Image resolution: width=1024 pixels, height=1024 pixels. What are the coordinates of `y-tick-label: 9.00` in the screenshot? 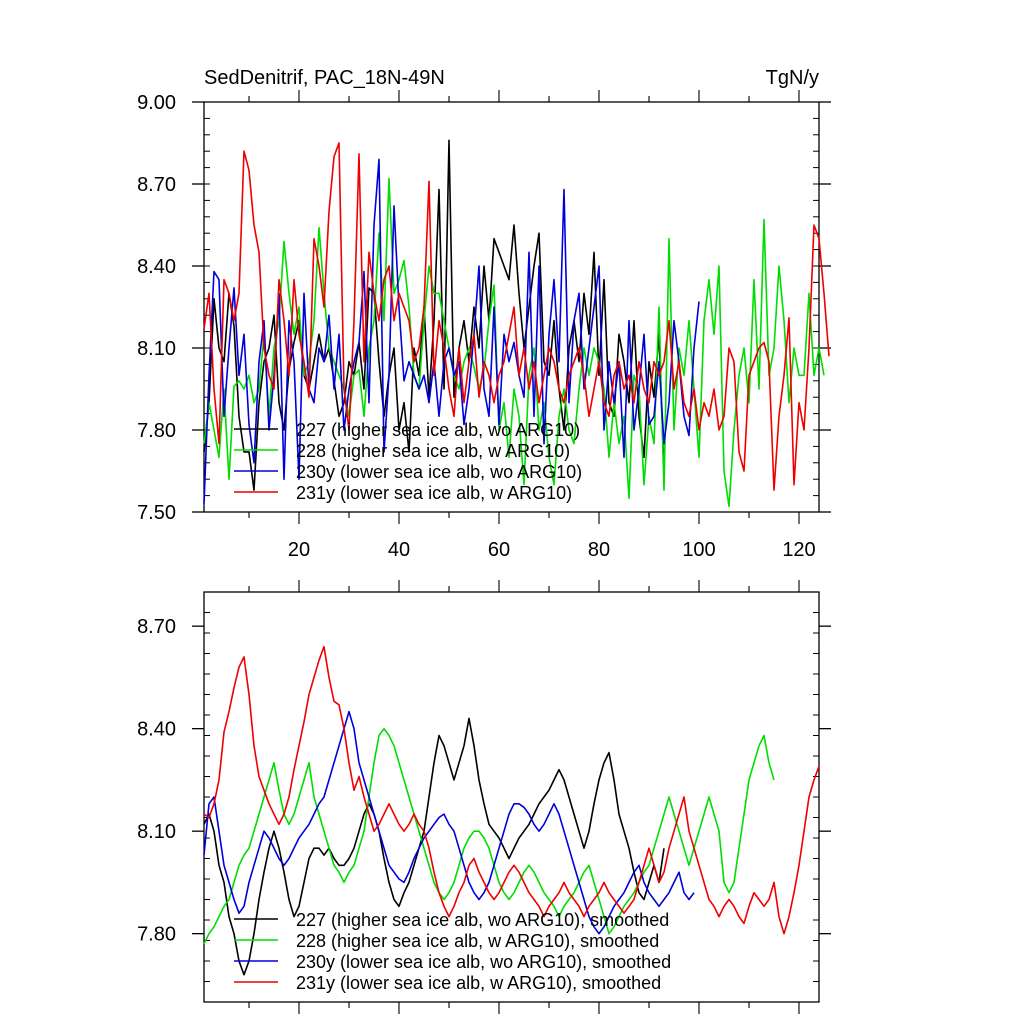 It's located at (156, 103).